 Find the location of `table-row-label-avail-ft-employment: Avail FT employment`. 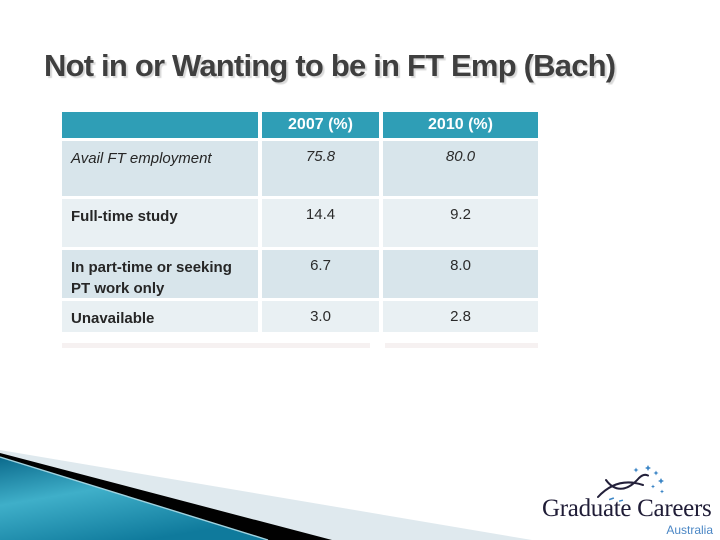

table-row-label-avail-ft-employment: Avail FT employment is located at coordinates (160, 168).